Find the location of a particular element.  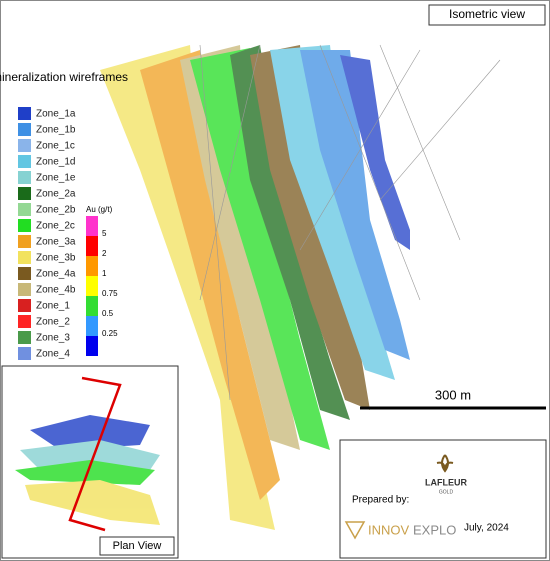

logo-icon is located at coordinates (355, 530).